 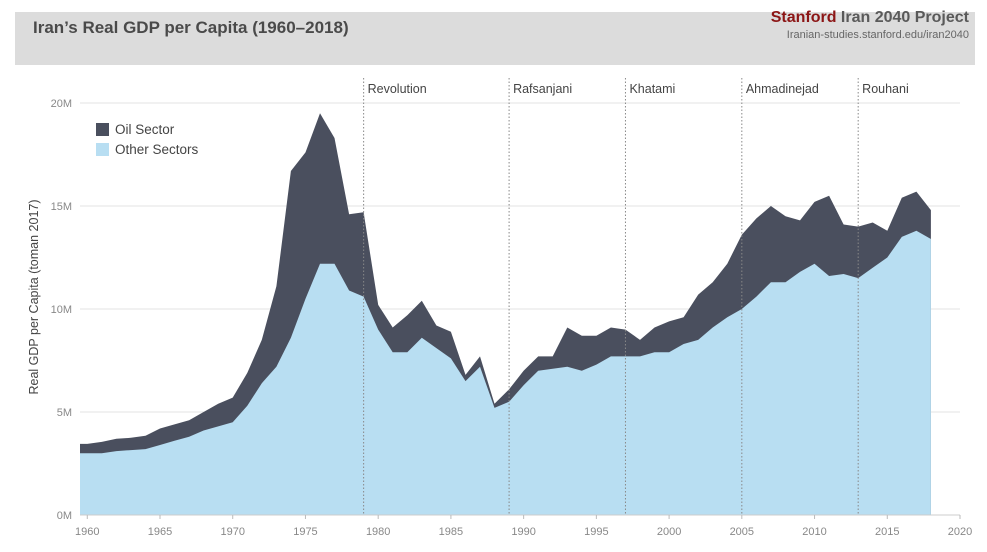 I want to click on chart-title: Iran’s Real GDP per Capita (1960–2018), so click(x=191, y=27).